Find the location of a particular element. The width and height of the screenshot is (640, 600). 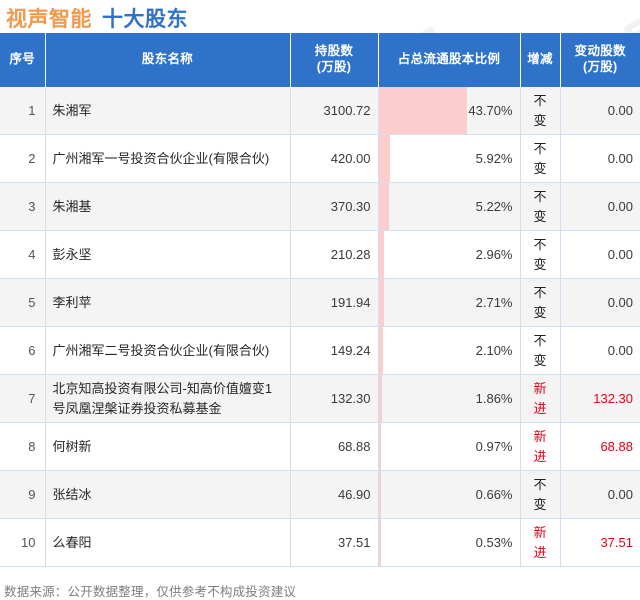

cell-shares: 149.24 is located at coordinates (334, 350).